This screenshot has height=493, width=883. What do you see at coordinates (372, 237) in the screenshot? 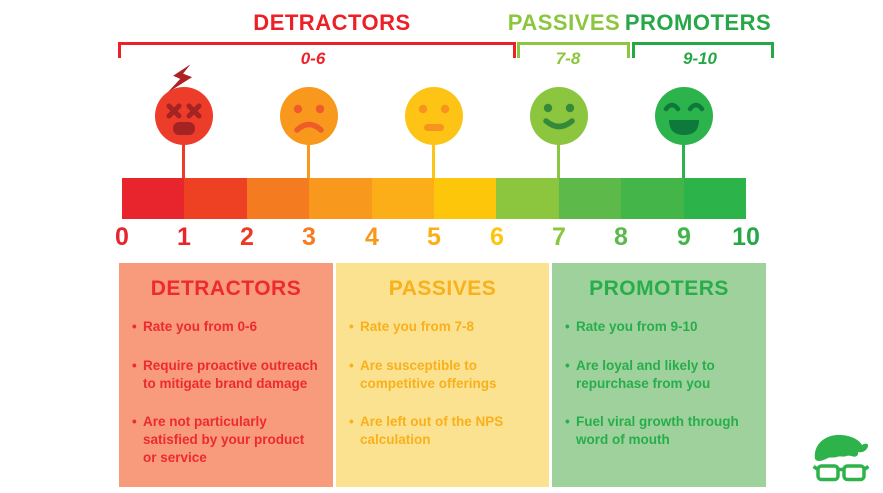
I see `scale-number-4: 4` at bounding box center [372, 237].